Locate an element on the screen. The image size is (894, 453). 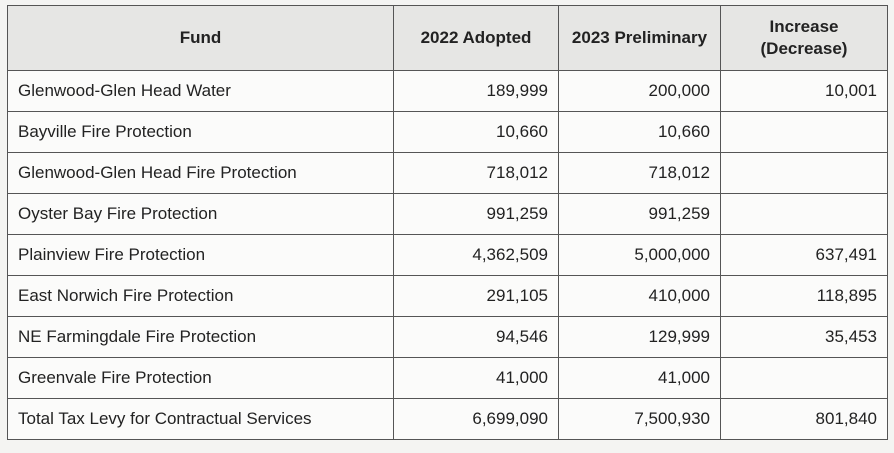
table-row: Bayville Fire Protection 10,660 10,660 is located at coordinates (447, 132).